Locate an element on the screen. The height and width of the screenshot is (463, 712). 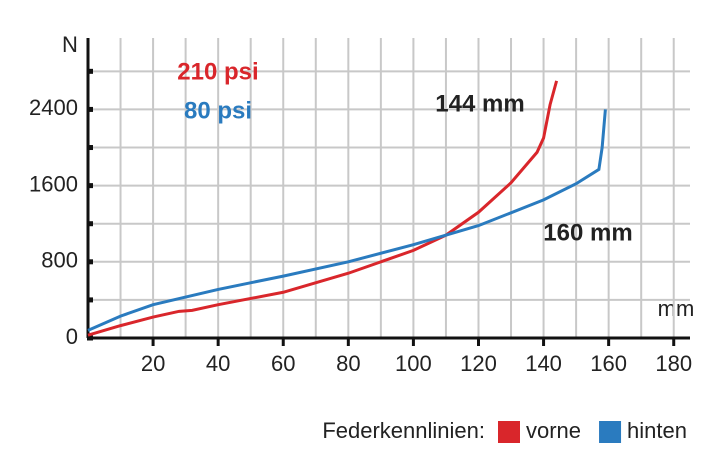
annotation: 144 mm is located at coordinates (479, 103).